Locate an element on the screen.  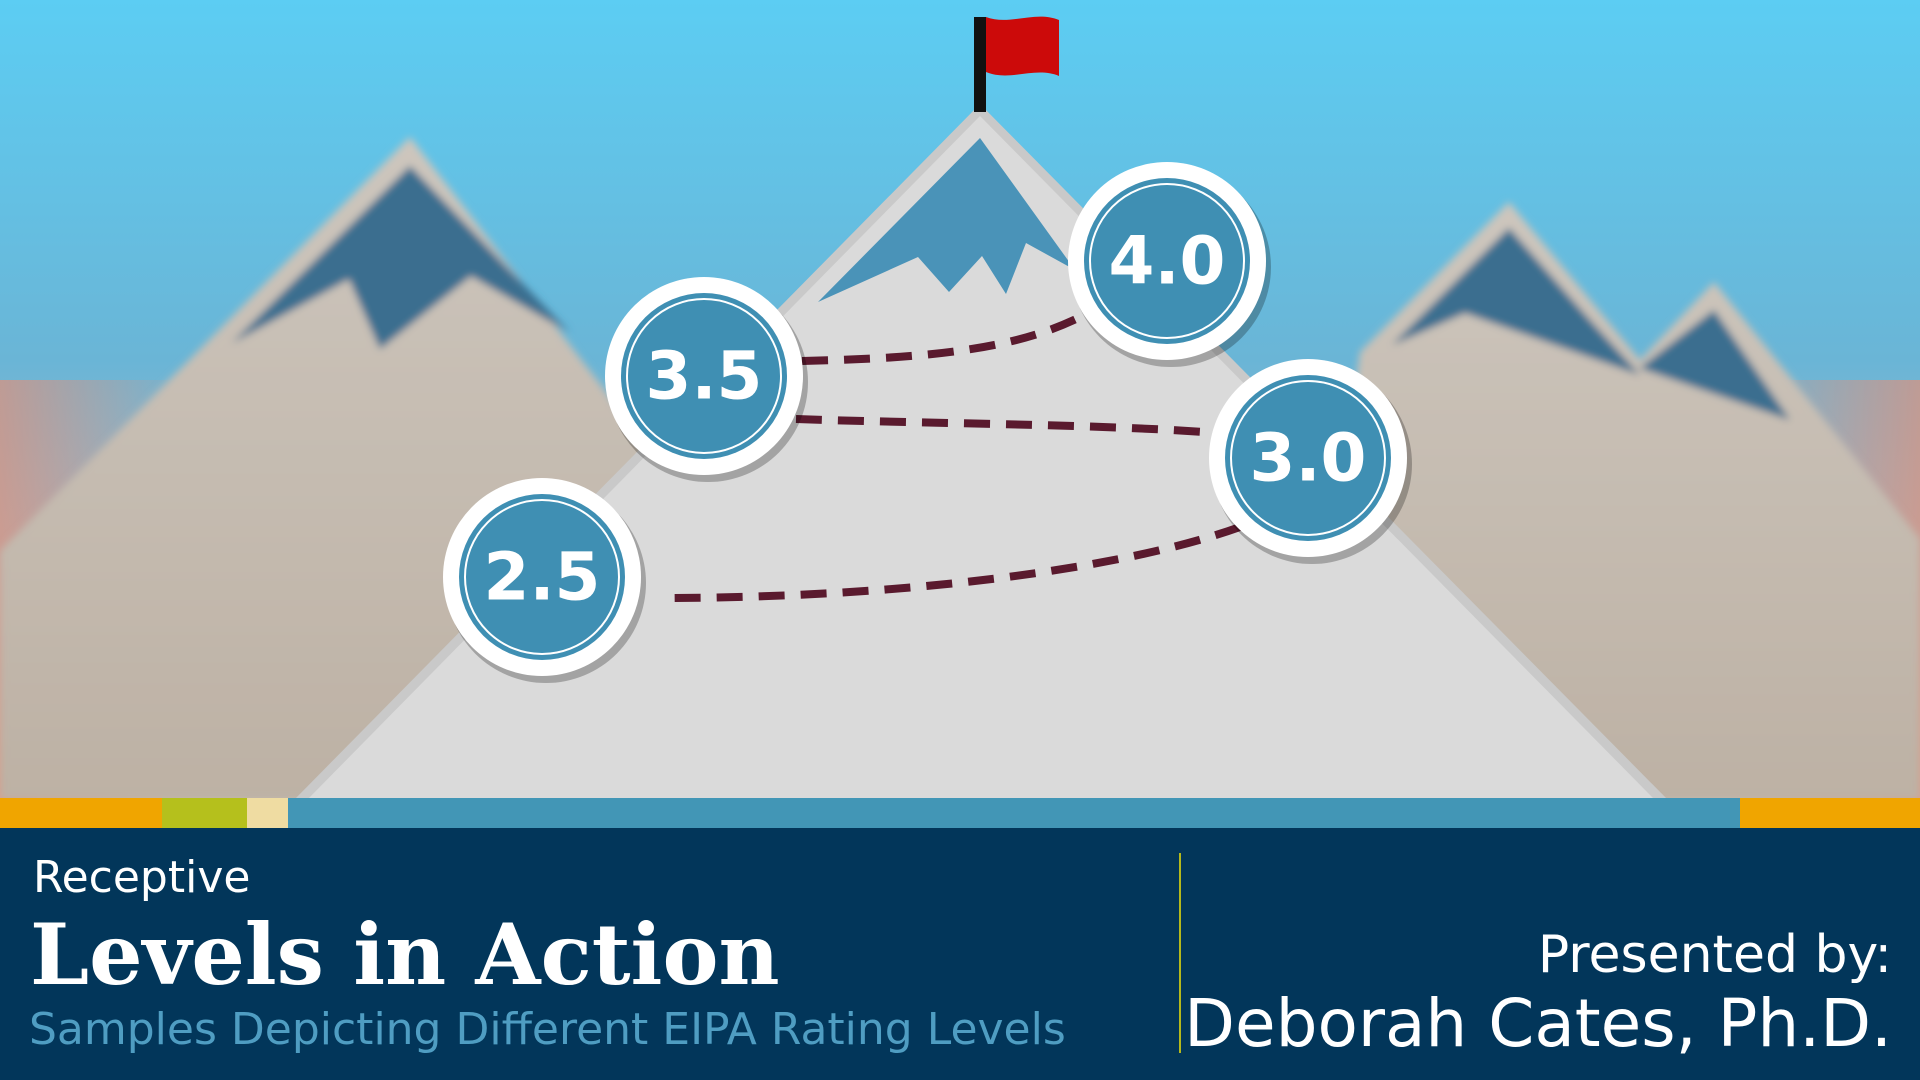
title: Levels in Action is located at coordinates (405, 954).